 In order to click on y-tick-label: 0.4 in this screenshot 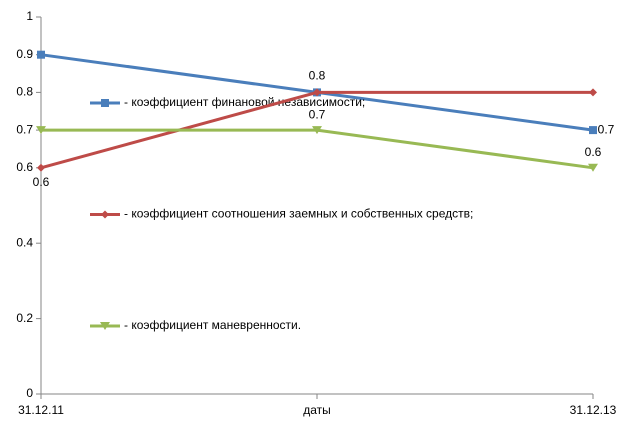, I will do `click(24, 242)`.